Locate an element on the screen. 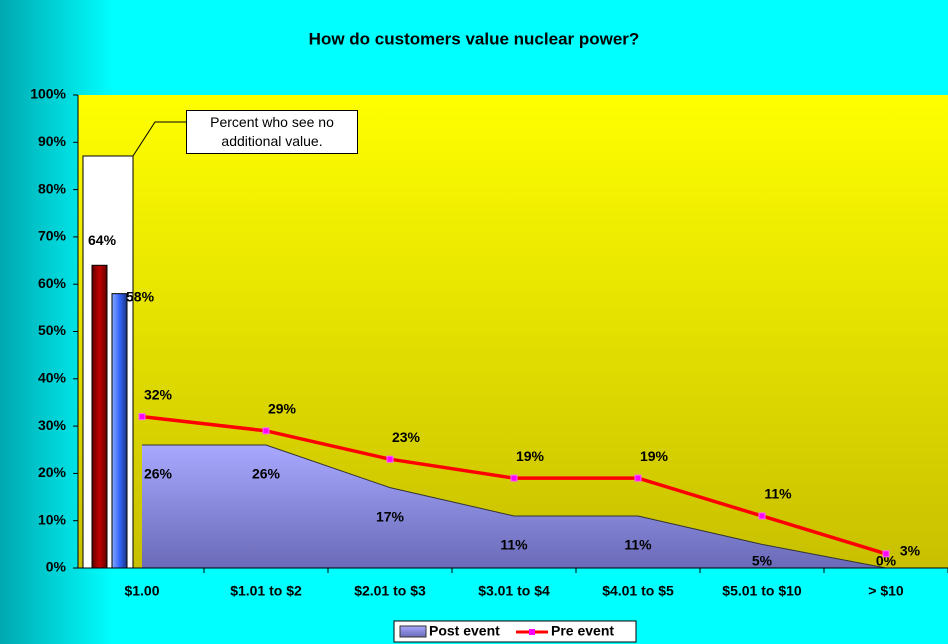 Image resolution: width=948 pixels, height=644 pixels. legend-swatch is located at coordinates (413, 631).